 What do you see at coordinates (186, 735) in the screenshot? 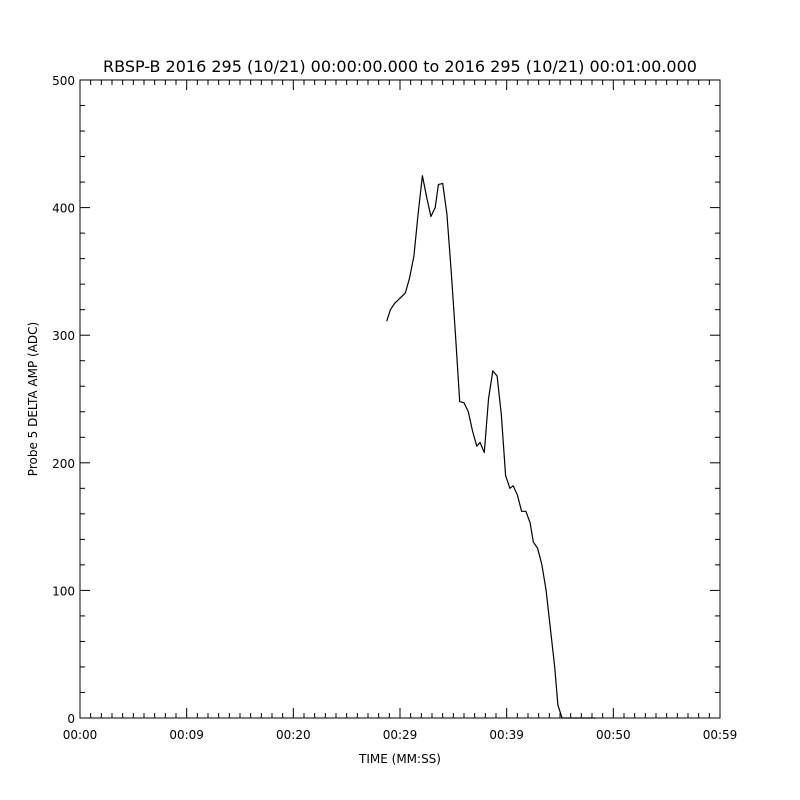
I see `x-tick-label: 00:09` at bounding box center [186, 735].